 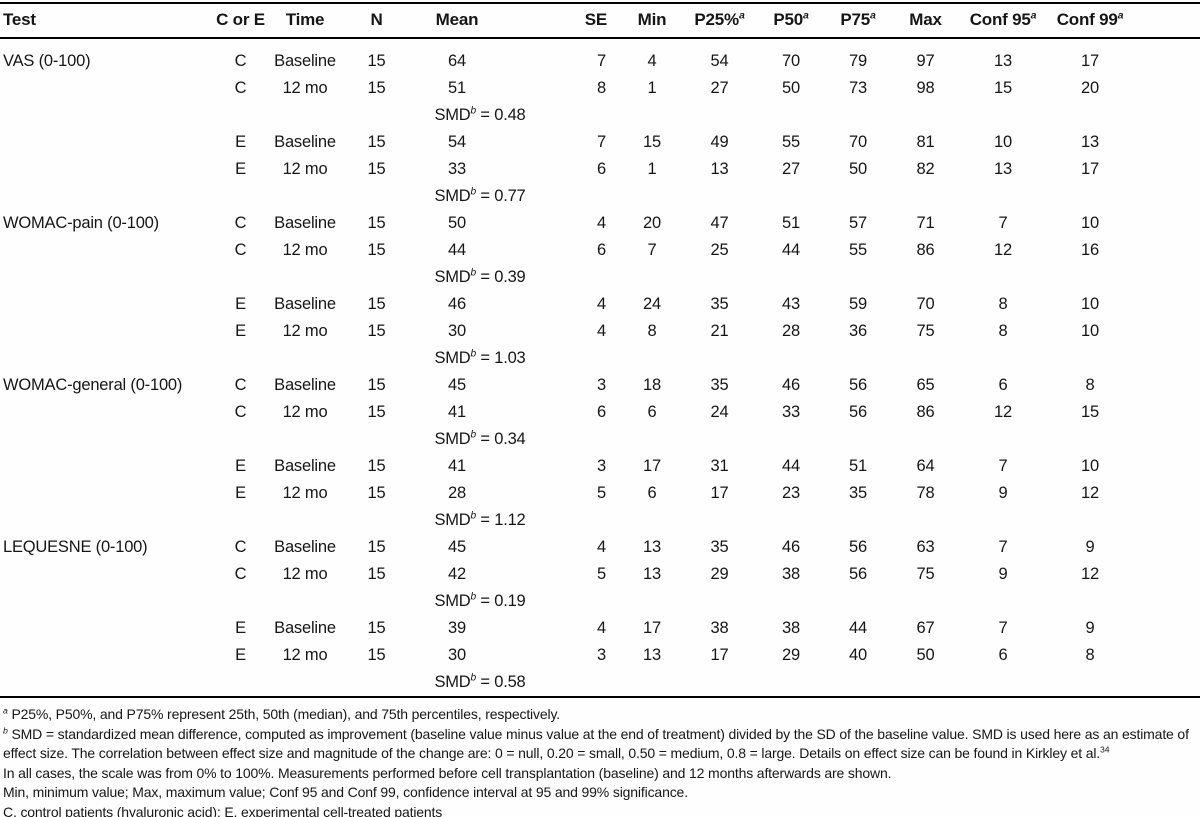 I want to click on data-row: E Baseline 15 41 3 17 31 44 51 64 7 10, so click(x=600, y=466).